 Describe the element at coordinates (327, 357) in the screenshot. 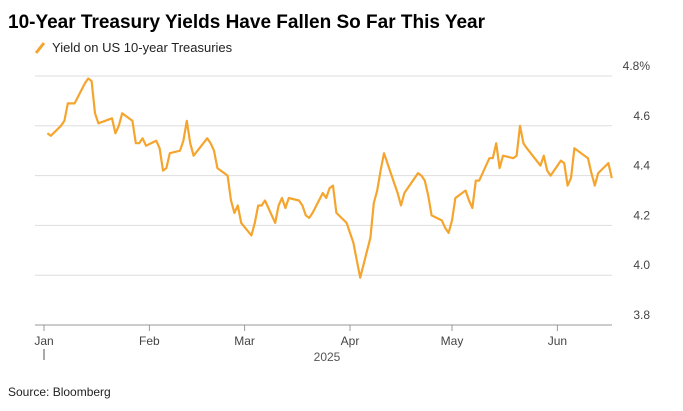

I see `x-axis-label: 2025` at that location.